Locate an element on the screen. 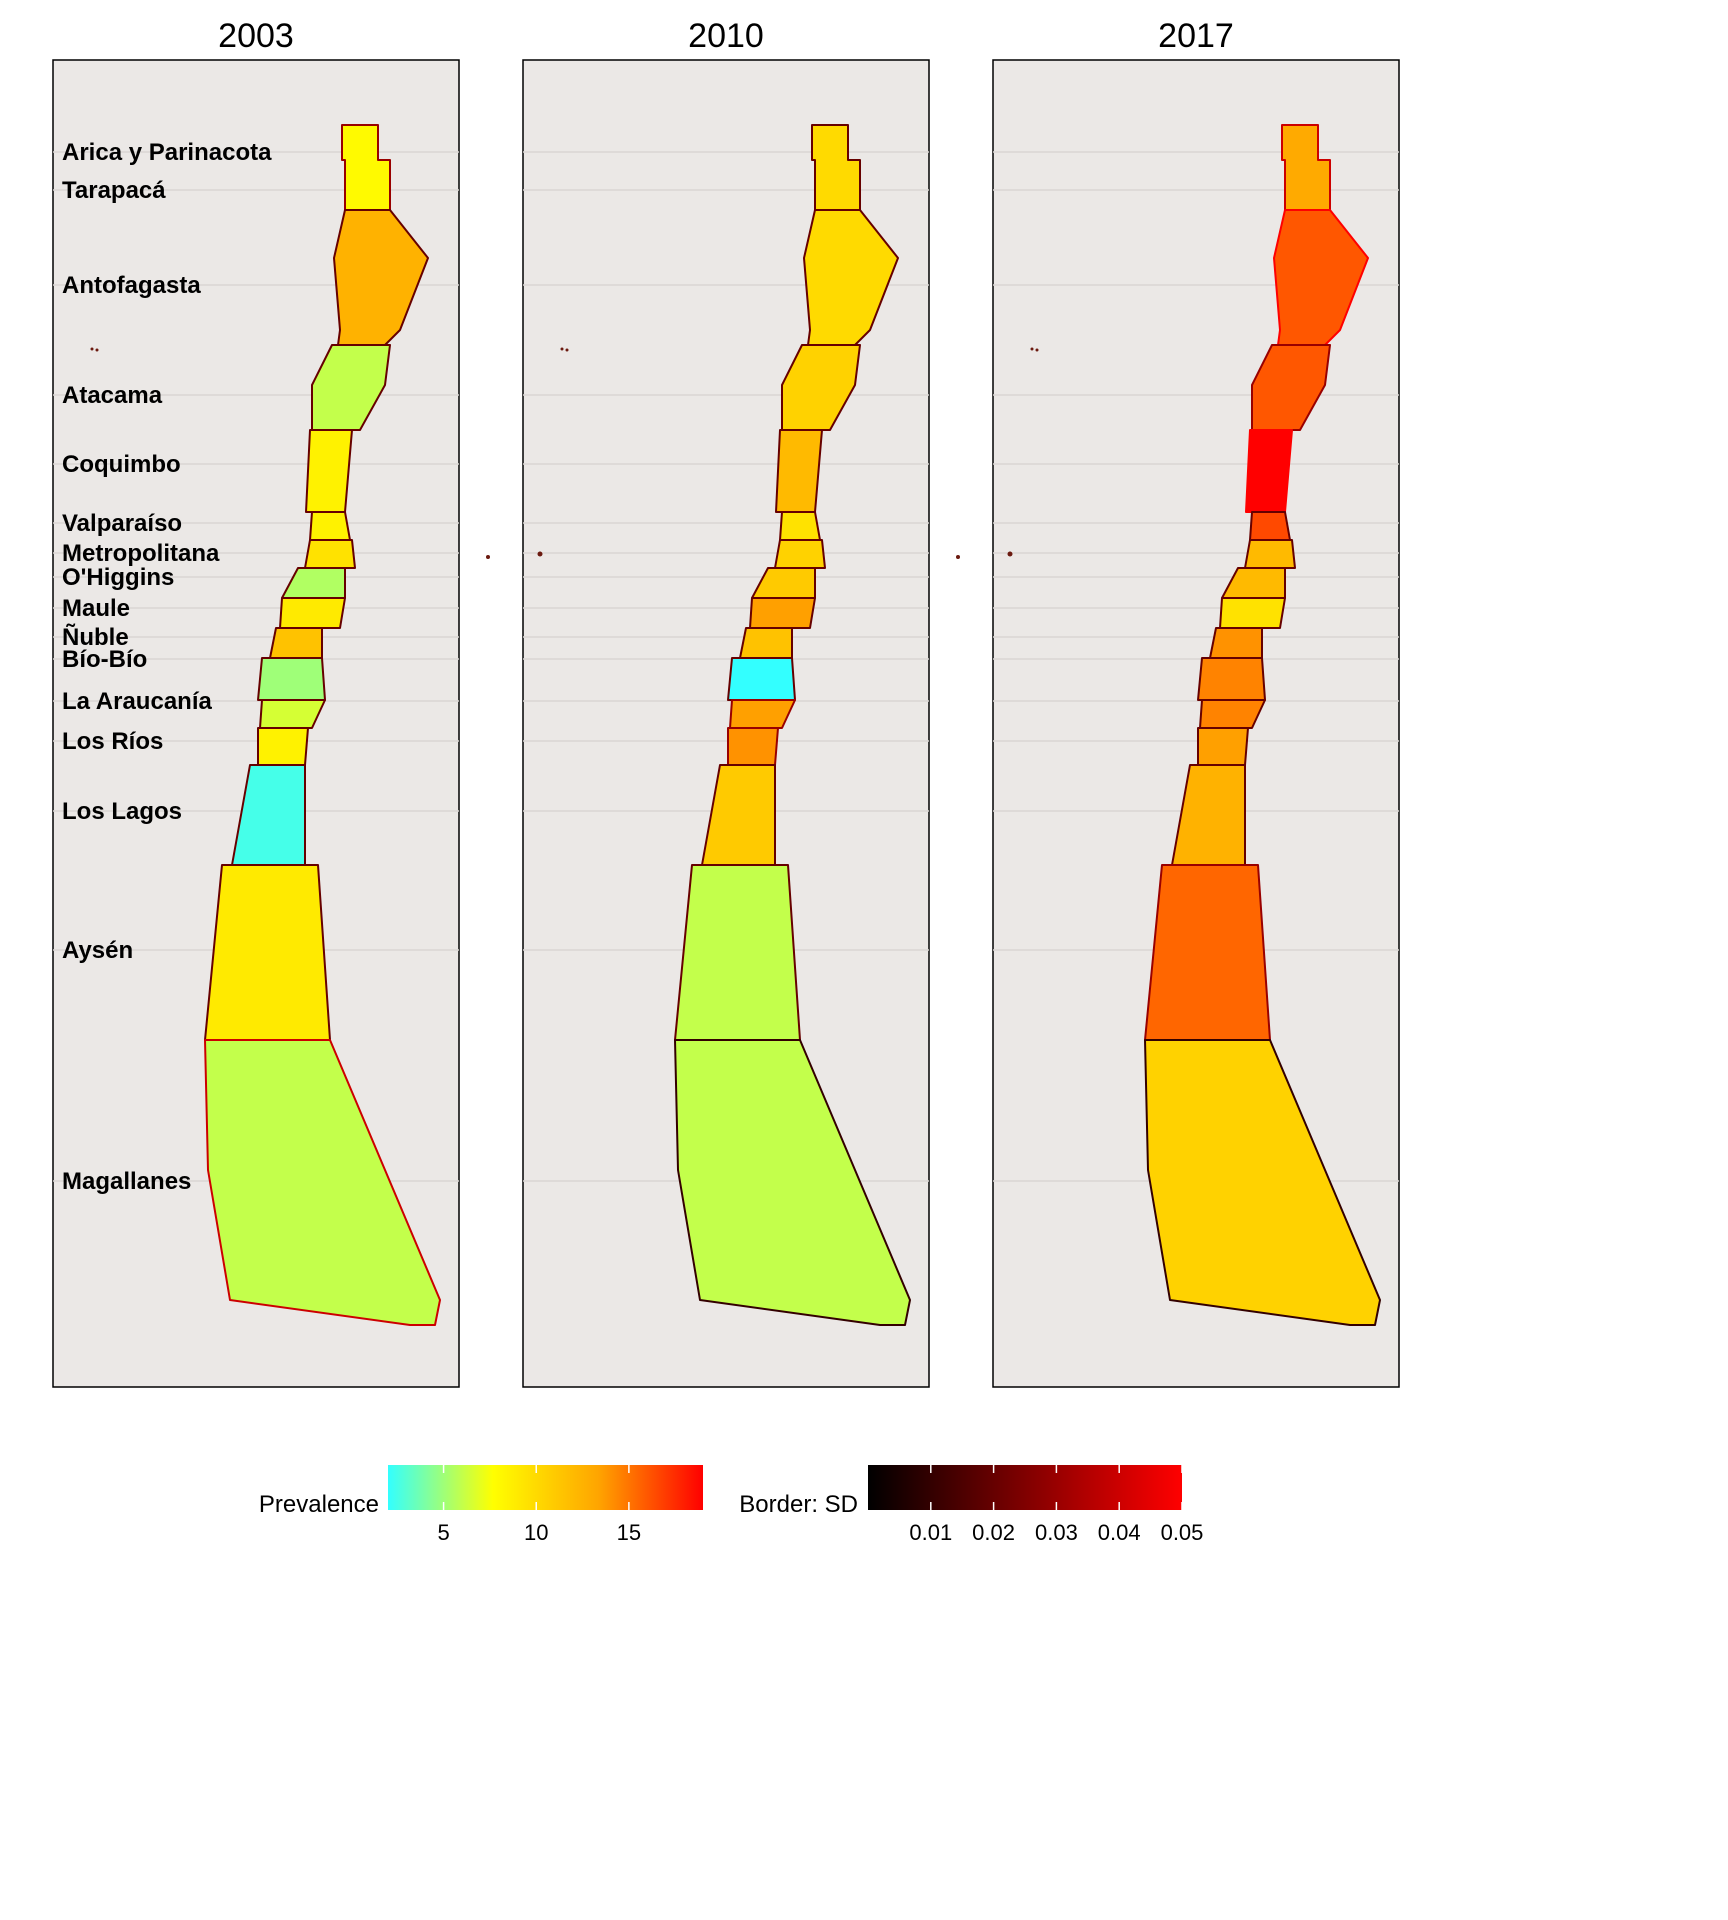  region-label: Valparaíso is located at coordinates (122, 523).